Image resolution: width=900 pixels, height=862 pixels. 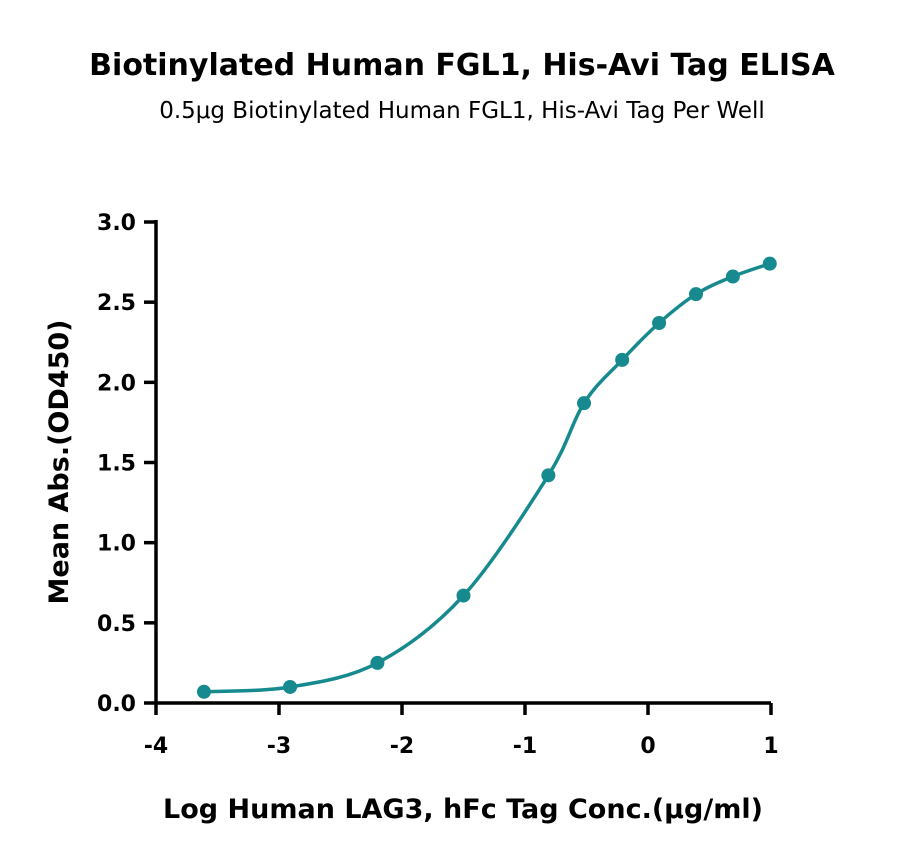 What do you see at coordinates (116, 624) in the screenshot?
I see `y-tick-label: 0.5` at bounding box center [116, 624].